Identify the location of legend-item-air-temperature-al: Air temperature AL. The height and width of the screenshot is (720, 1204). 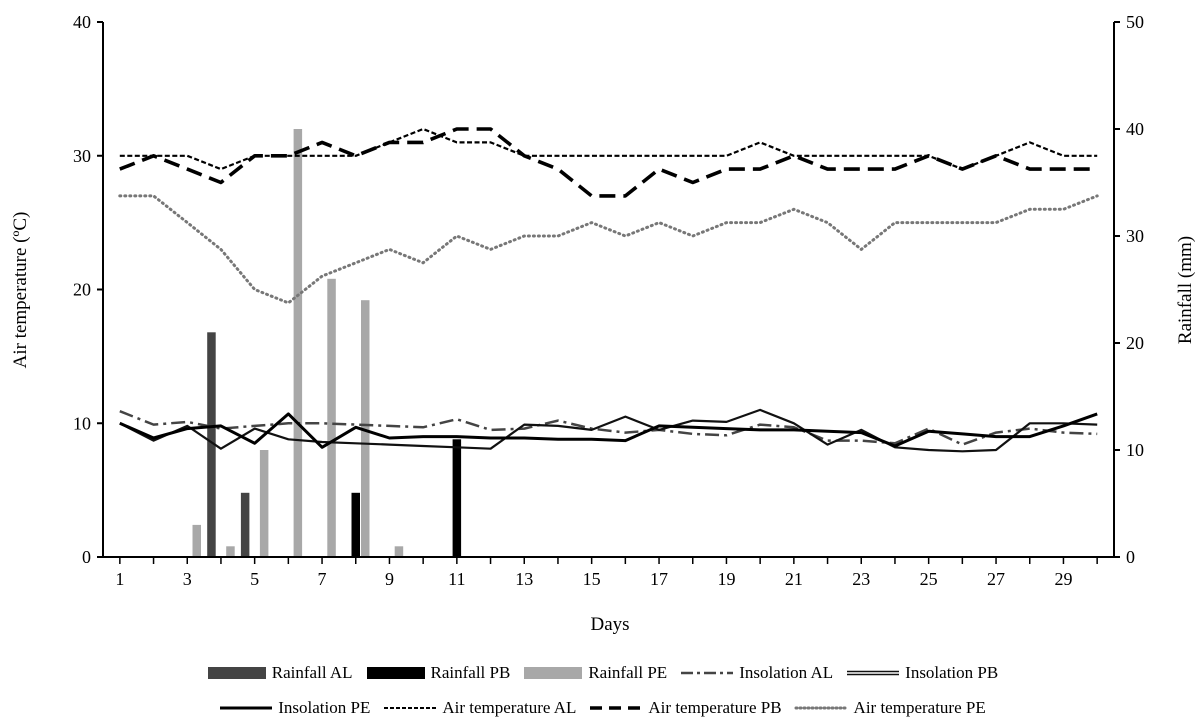
(479, 708).